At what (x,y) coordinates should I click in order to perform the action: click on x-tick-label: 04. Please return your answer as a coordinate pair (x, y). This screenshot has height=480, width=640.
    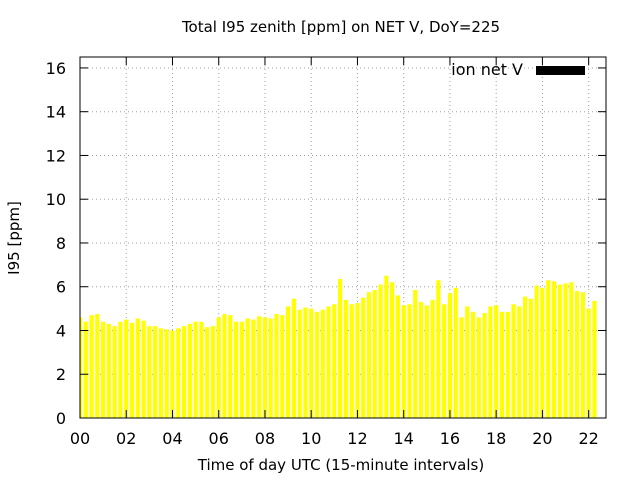
    Looking at the image, I should click on (172, 438).